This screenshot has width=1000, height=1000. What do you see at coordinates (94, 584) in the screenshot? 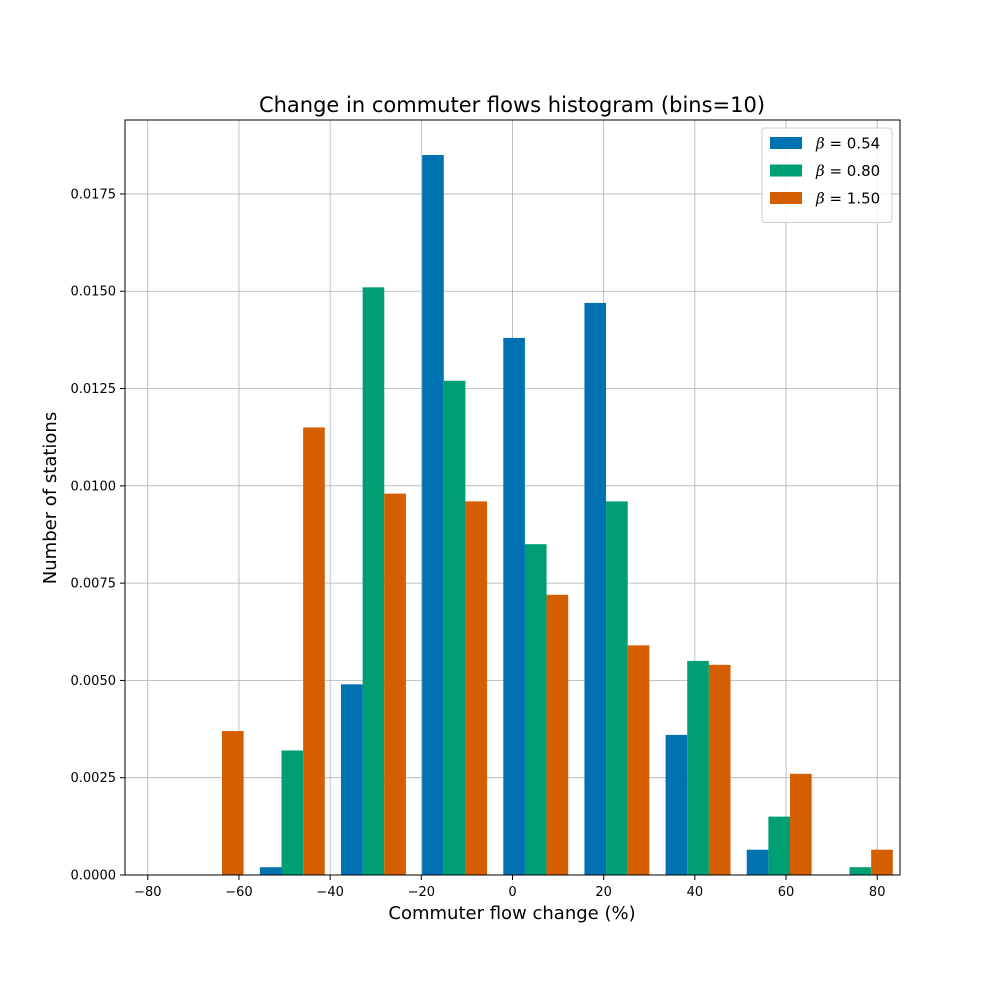
I see `y-tick-label: 0.0075` at bounding box center [94, 584].